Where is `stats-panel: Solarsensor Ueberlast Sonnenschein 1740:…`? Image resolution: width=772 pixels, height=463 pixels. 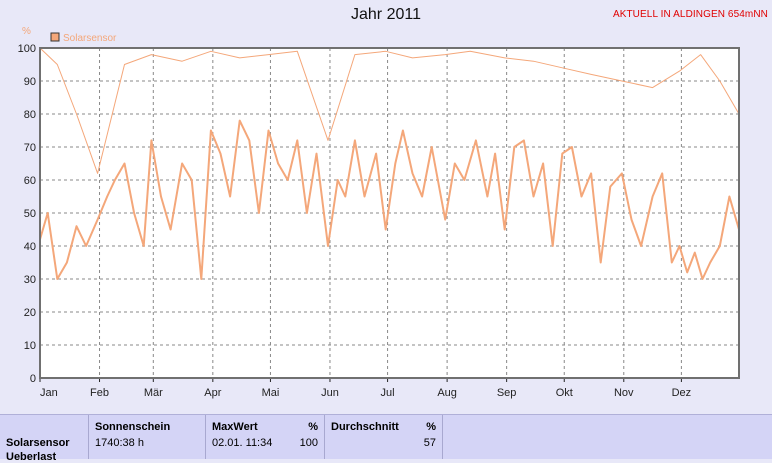 stats-panel: Solarsensor Ueberlast Sonnenschein 1740:… is located at coordinates (386, 438).